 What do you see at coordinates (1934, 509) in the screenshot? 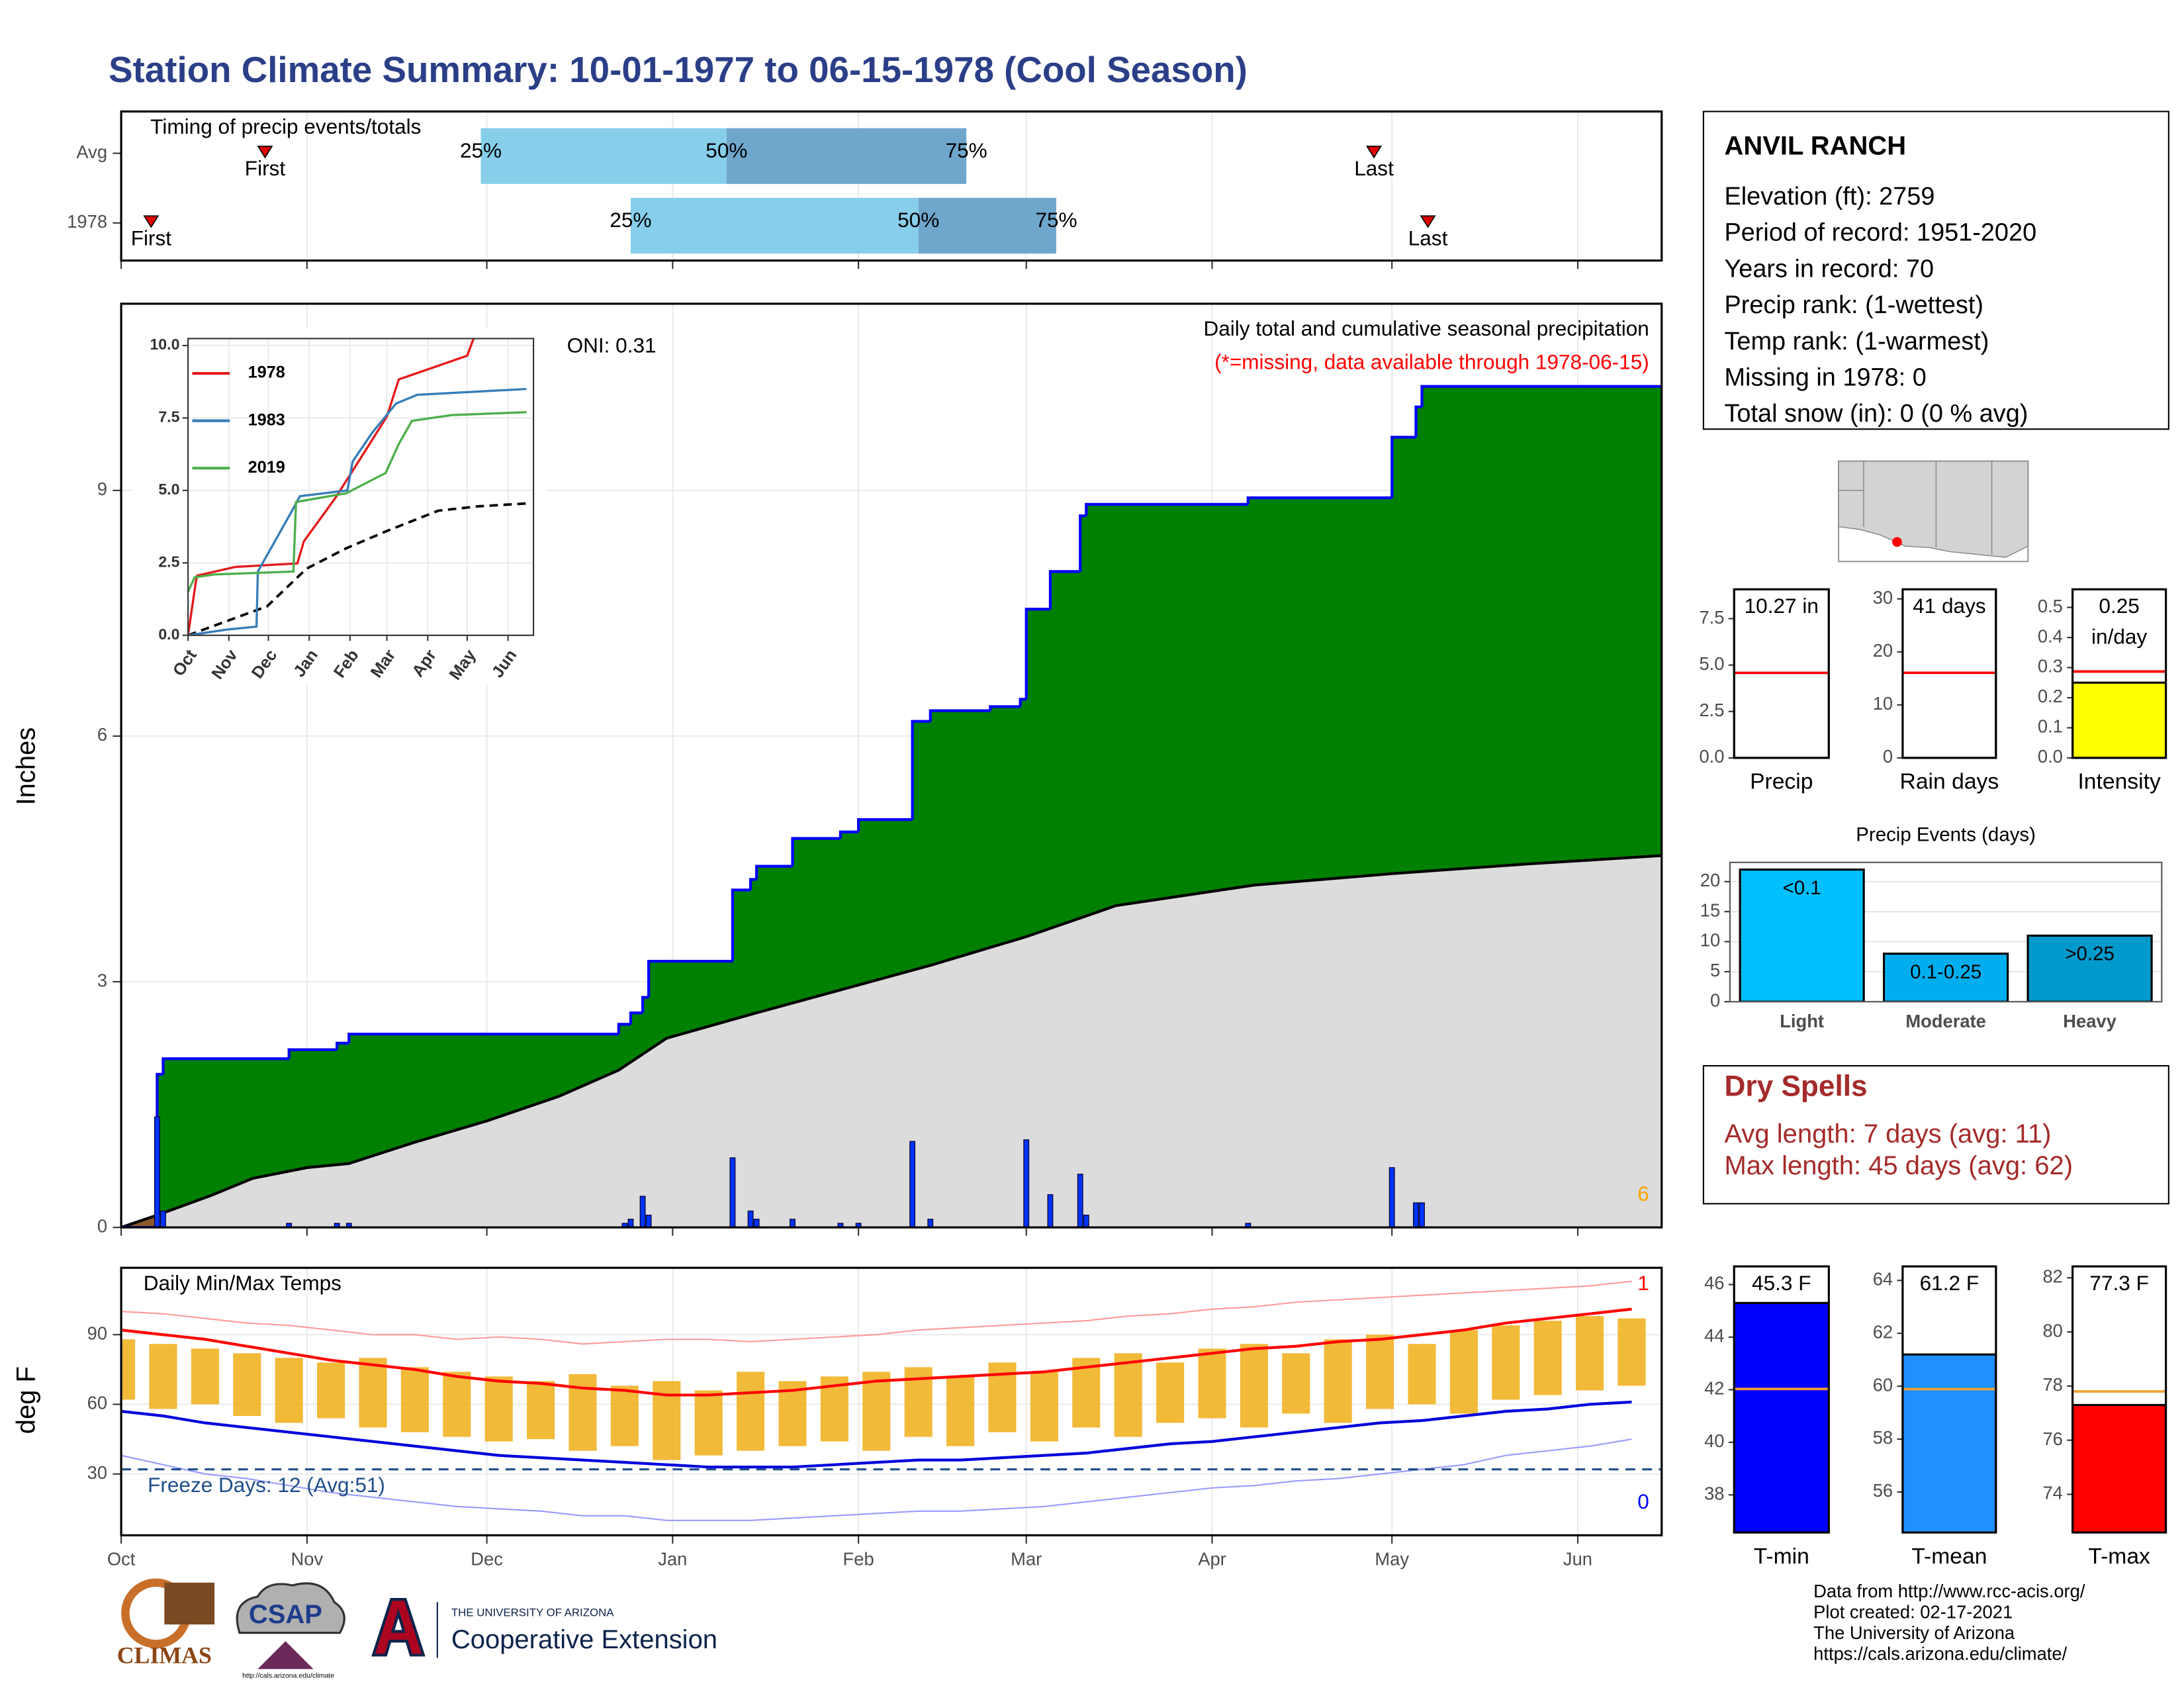
I see `map-states` at bounding box center [1934, 509].